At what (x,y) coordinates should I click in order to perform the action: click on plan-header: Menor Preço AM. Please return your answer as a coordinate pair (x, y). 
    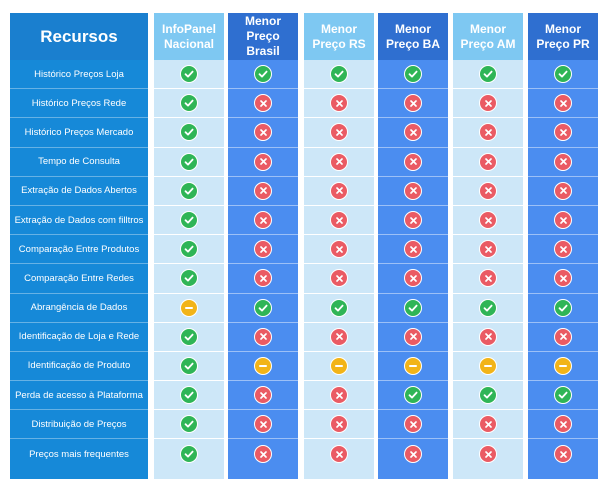
    Looking at the image, I should click on (488, 36).